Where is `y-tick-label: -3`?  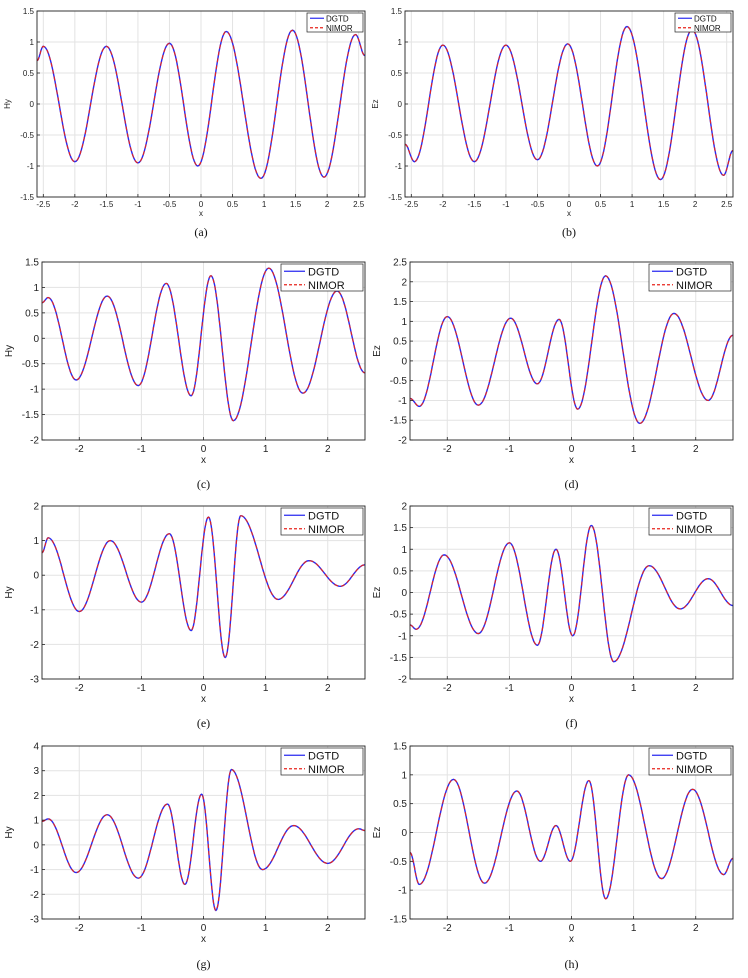 y-tick-label: -3 is located at coordinates (34, 920).